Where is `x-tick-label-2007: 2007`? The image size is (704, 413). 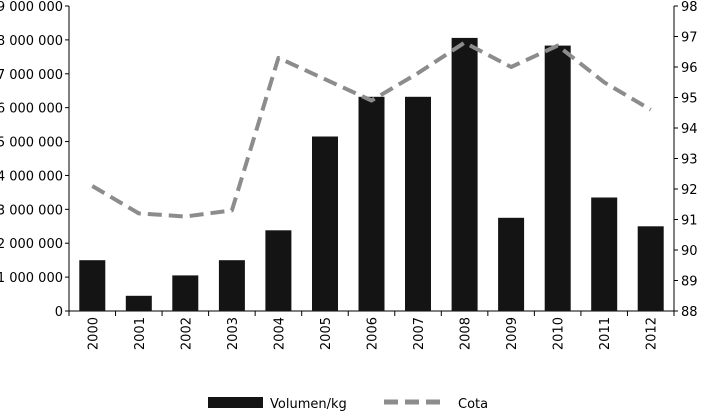 x-tick-label-2007: 2007 is located at coordinates (419, 333).